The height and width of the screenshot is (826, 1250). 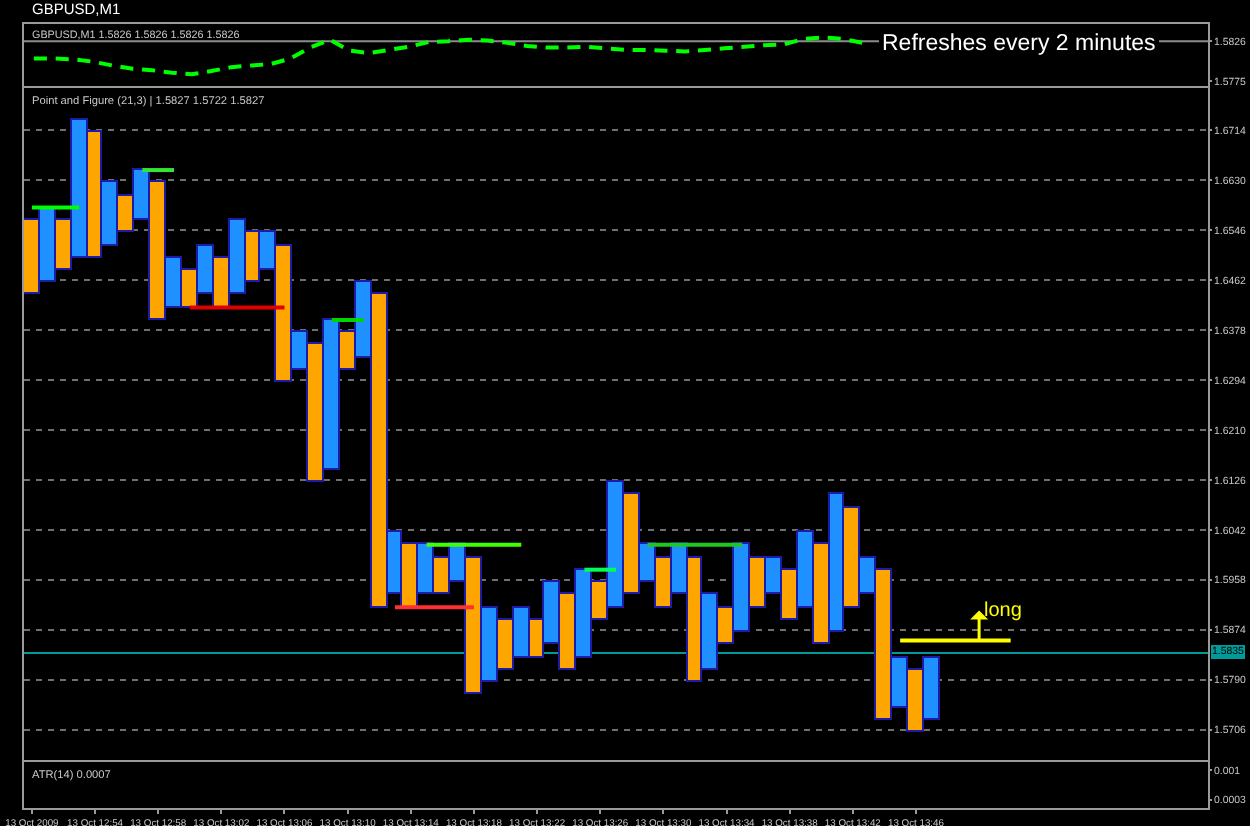 What do you see at coordinates (1019, 44) in the screenshot?
I see `annotation: Refreshes every 2 minutes` at bounding box center [1019, 44].